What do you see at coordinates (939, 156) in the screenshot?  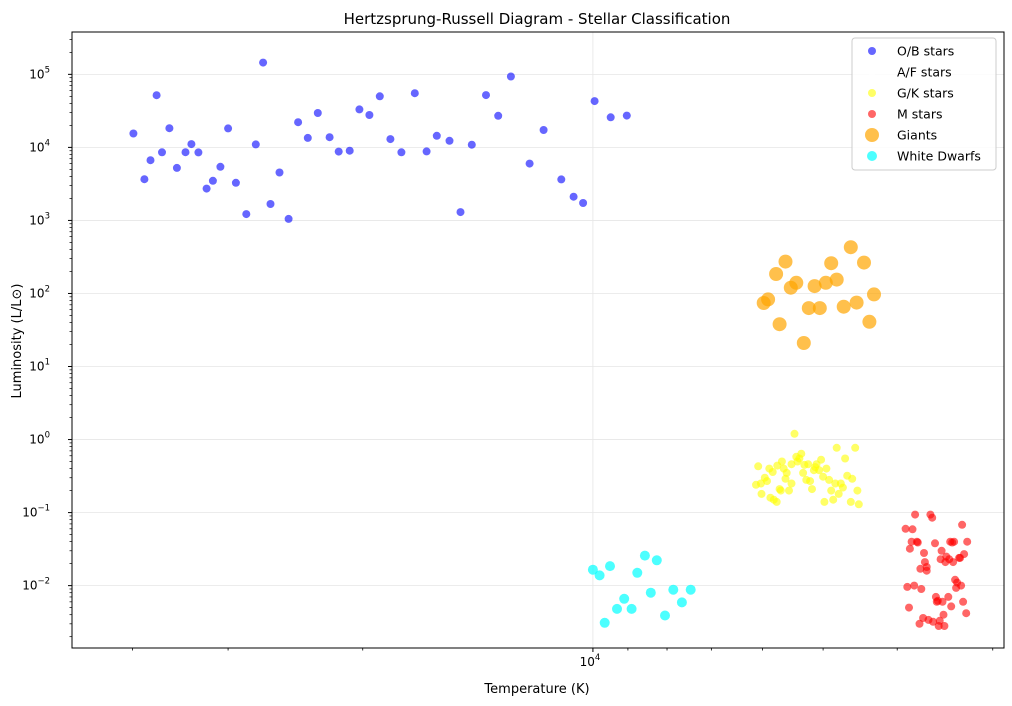 I see `legend-label-white-dwarfs: White Dwarfs` at bounding box center [939, 156].